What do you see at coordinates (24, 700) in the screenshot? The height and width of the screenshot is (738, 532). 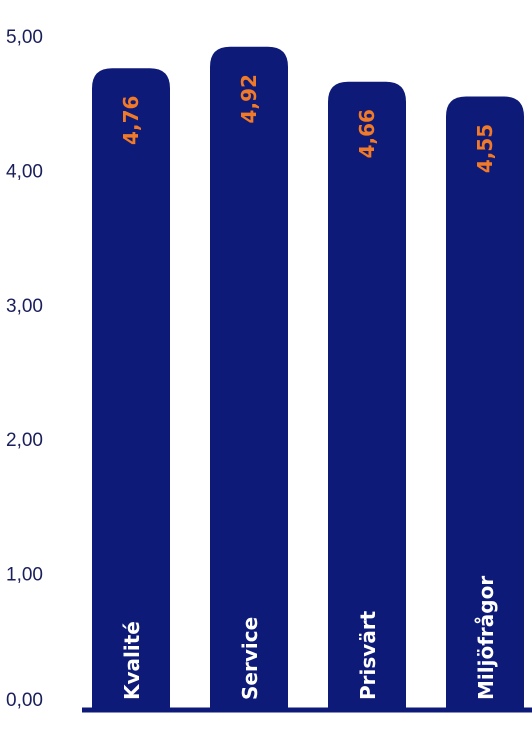 I see `y-tick-label: 0,00` at bounding box center [24, 700].